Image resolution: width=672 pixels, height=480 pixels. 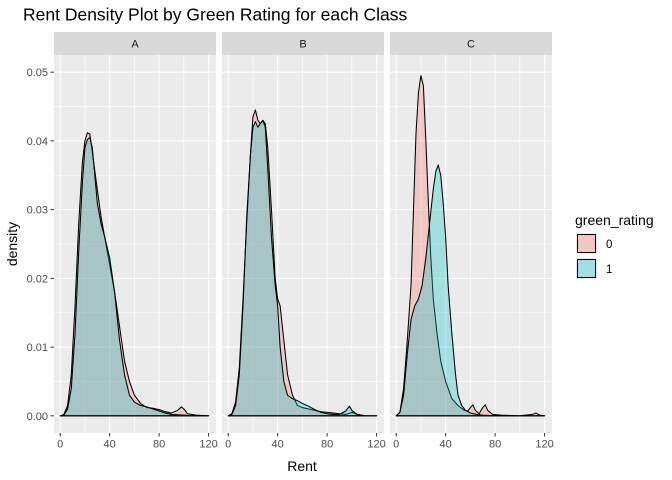 I want to click on facet-strip-label: C, so click(x=471, y=45).